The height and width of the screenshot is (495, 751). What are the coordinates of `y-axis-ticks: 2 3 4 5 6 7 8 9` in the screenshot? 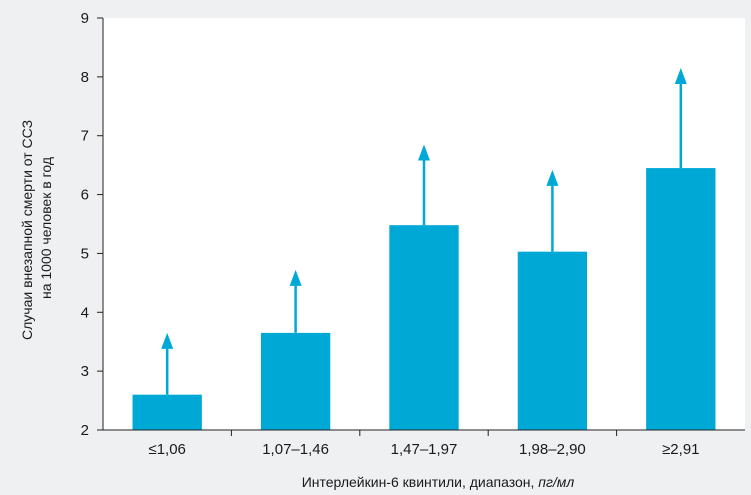 It's located at (92, 224).